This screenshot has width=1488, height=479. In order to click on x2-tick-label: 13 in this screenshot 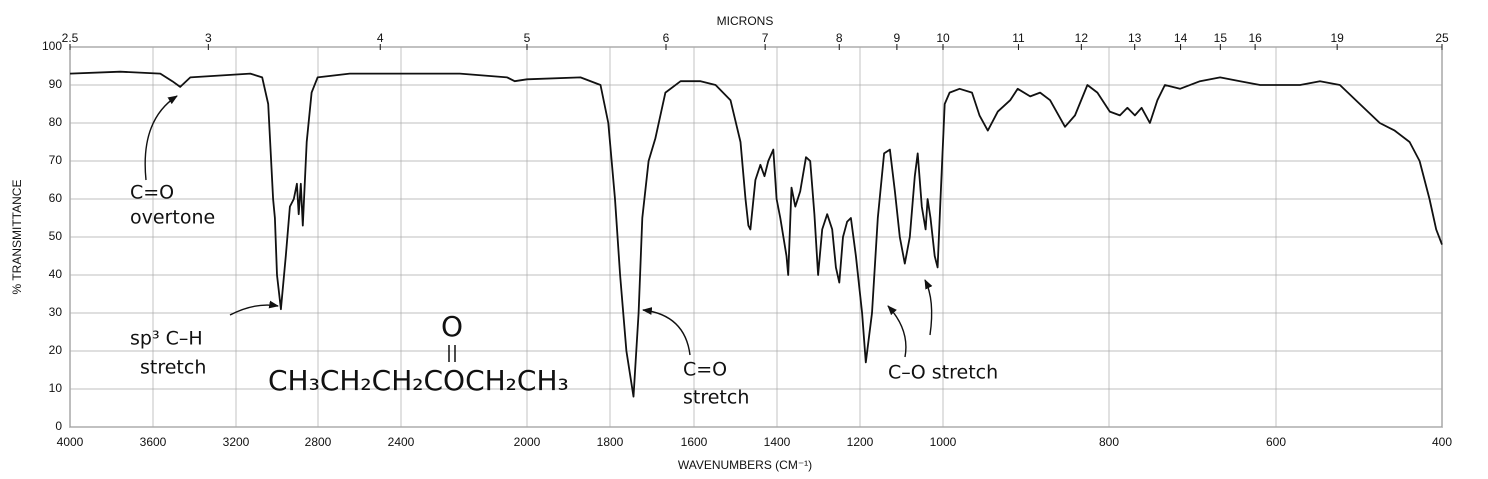, I will do `click(1135, 38)`.